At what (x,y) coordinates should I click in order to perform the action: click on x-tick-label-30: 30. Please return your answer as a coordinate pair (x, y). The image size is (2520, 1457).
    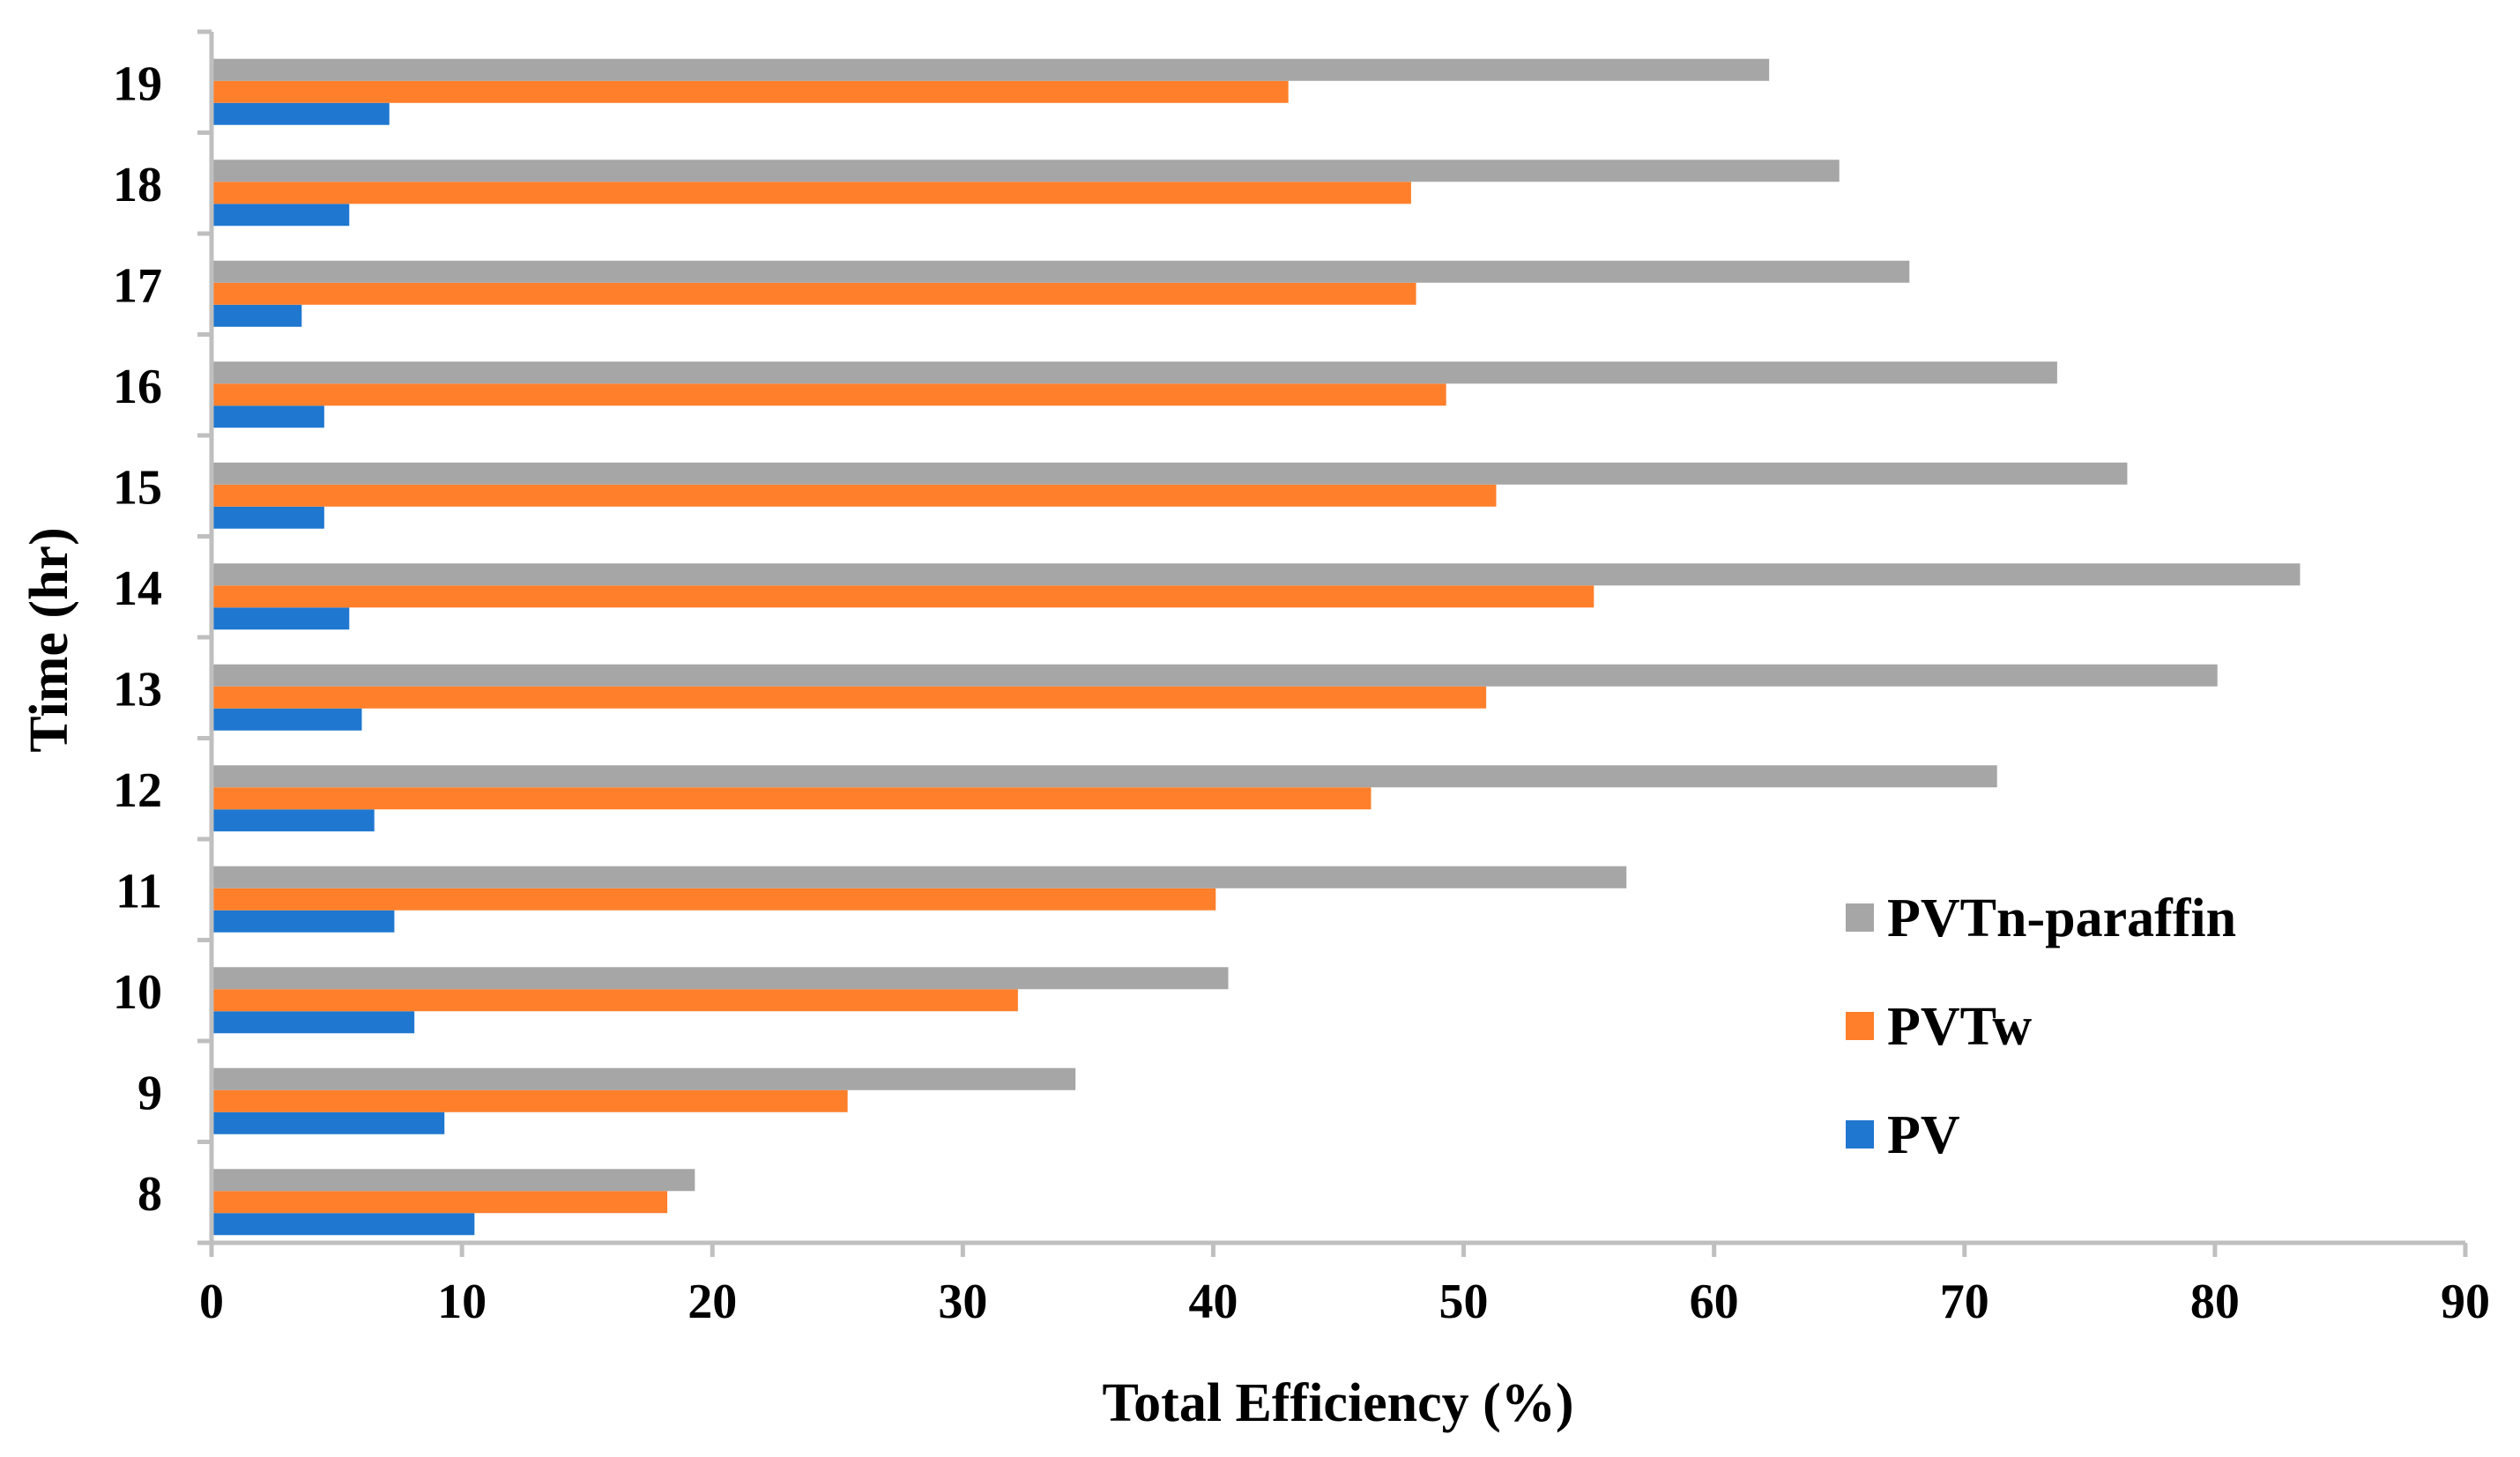
    Looking at the image, I should click on (962, 1302).